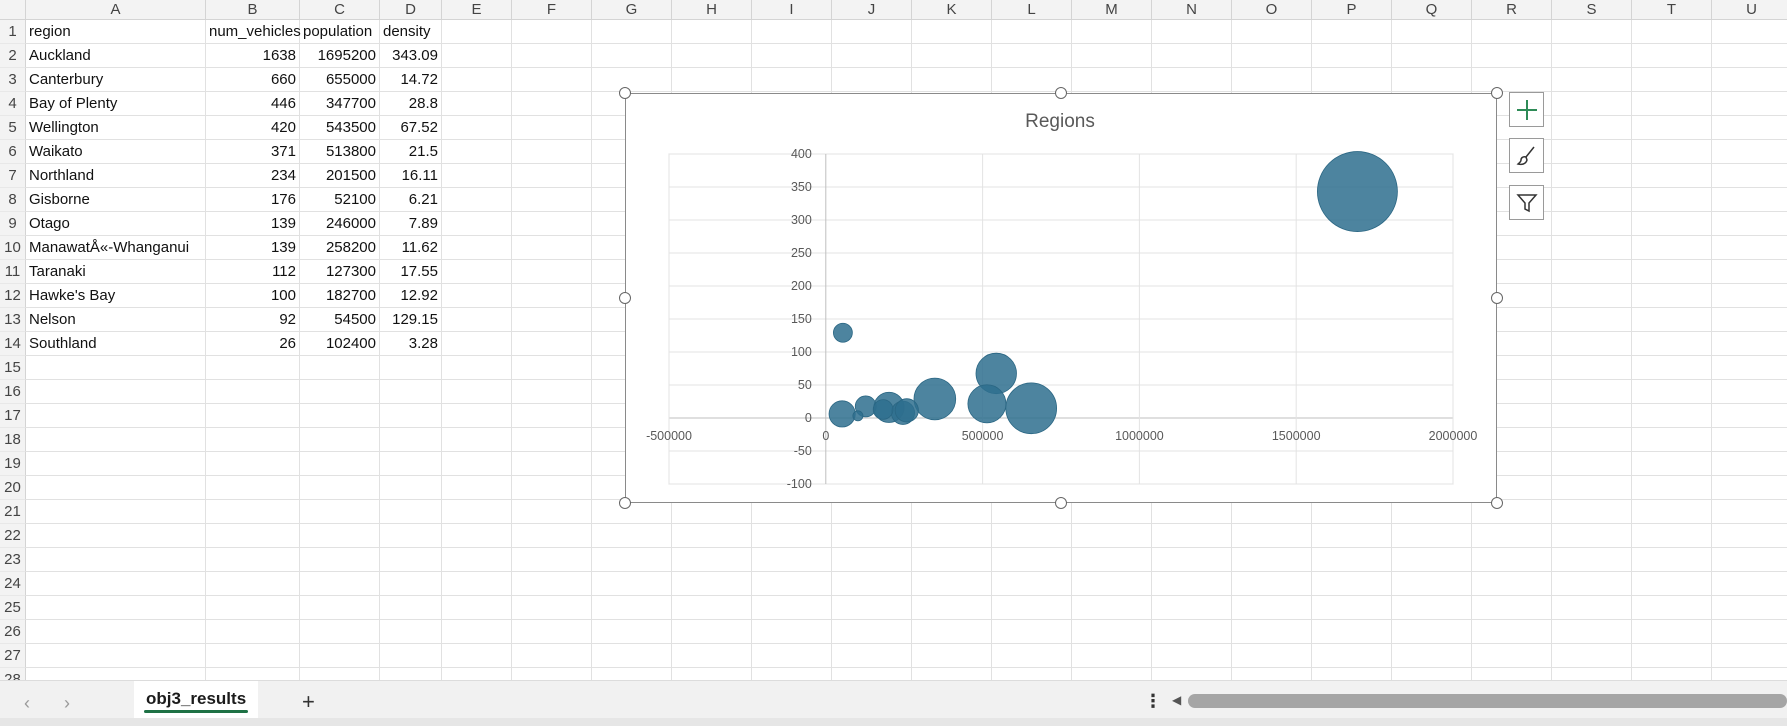  Describe the element at coordinates (253, 10) in the screenshot. I see `column-header-B: B` at that location.